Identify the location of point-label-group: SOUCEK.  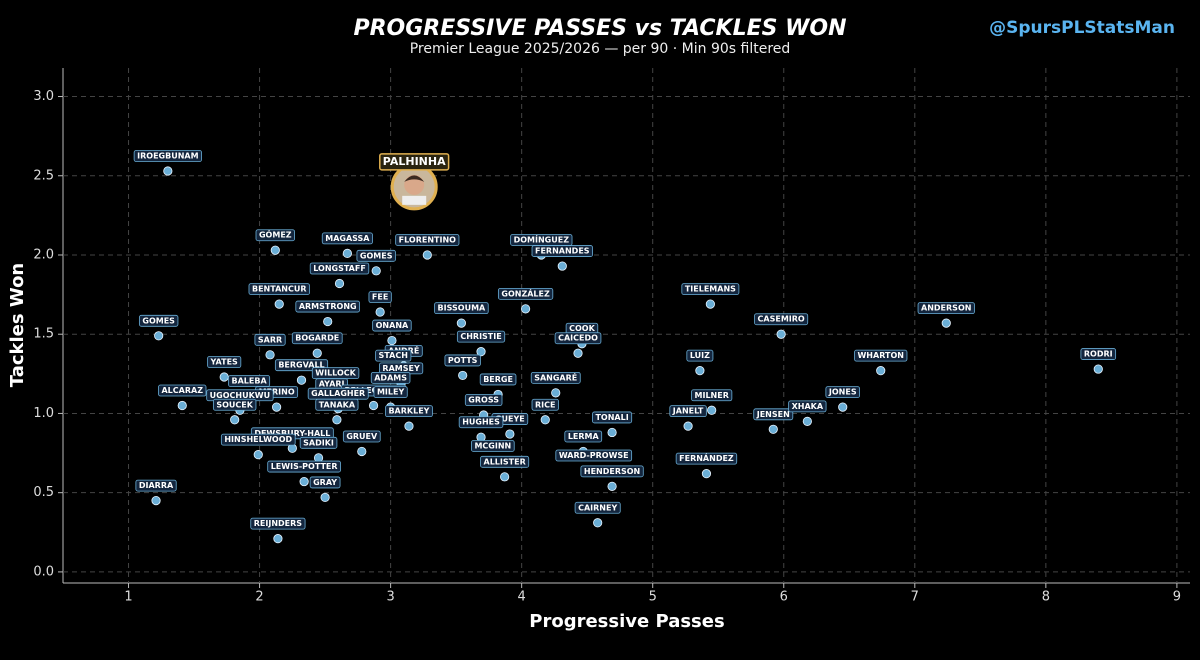
(234, 404).